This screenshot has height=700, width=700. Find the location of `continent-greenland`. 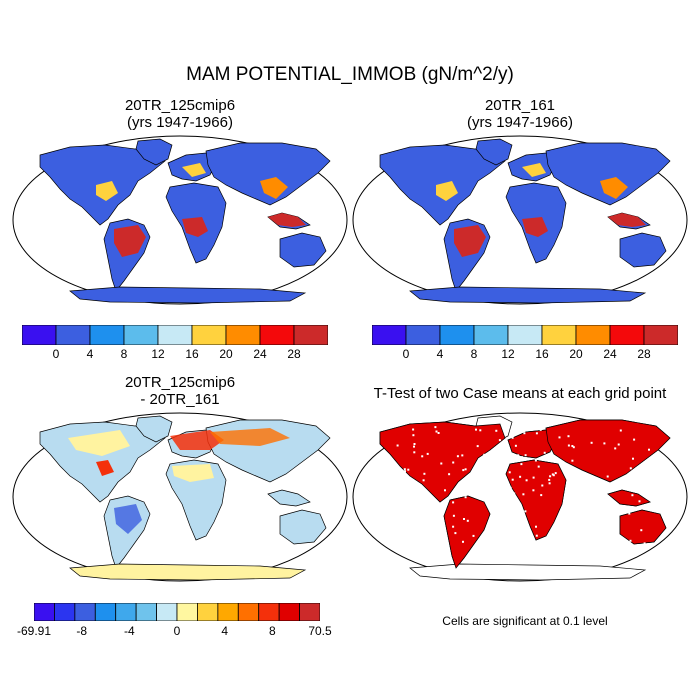

continent-greenland is located at coordinates (494, 152).